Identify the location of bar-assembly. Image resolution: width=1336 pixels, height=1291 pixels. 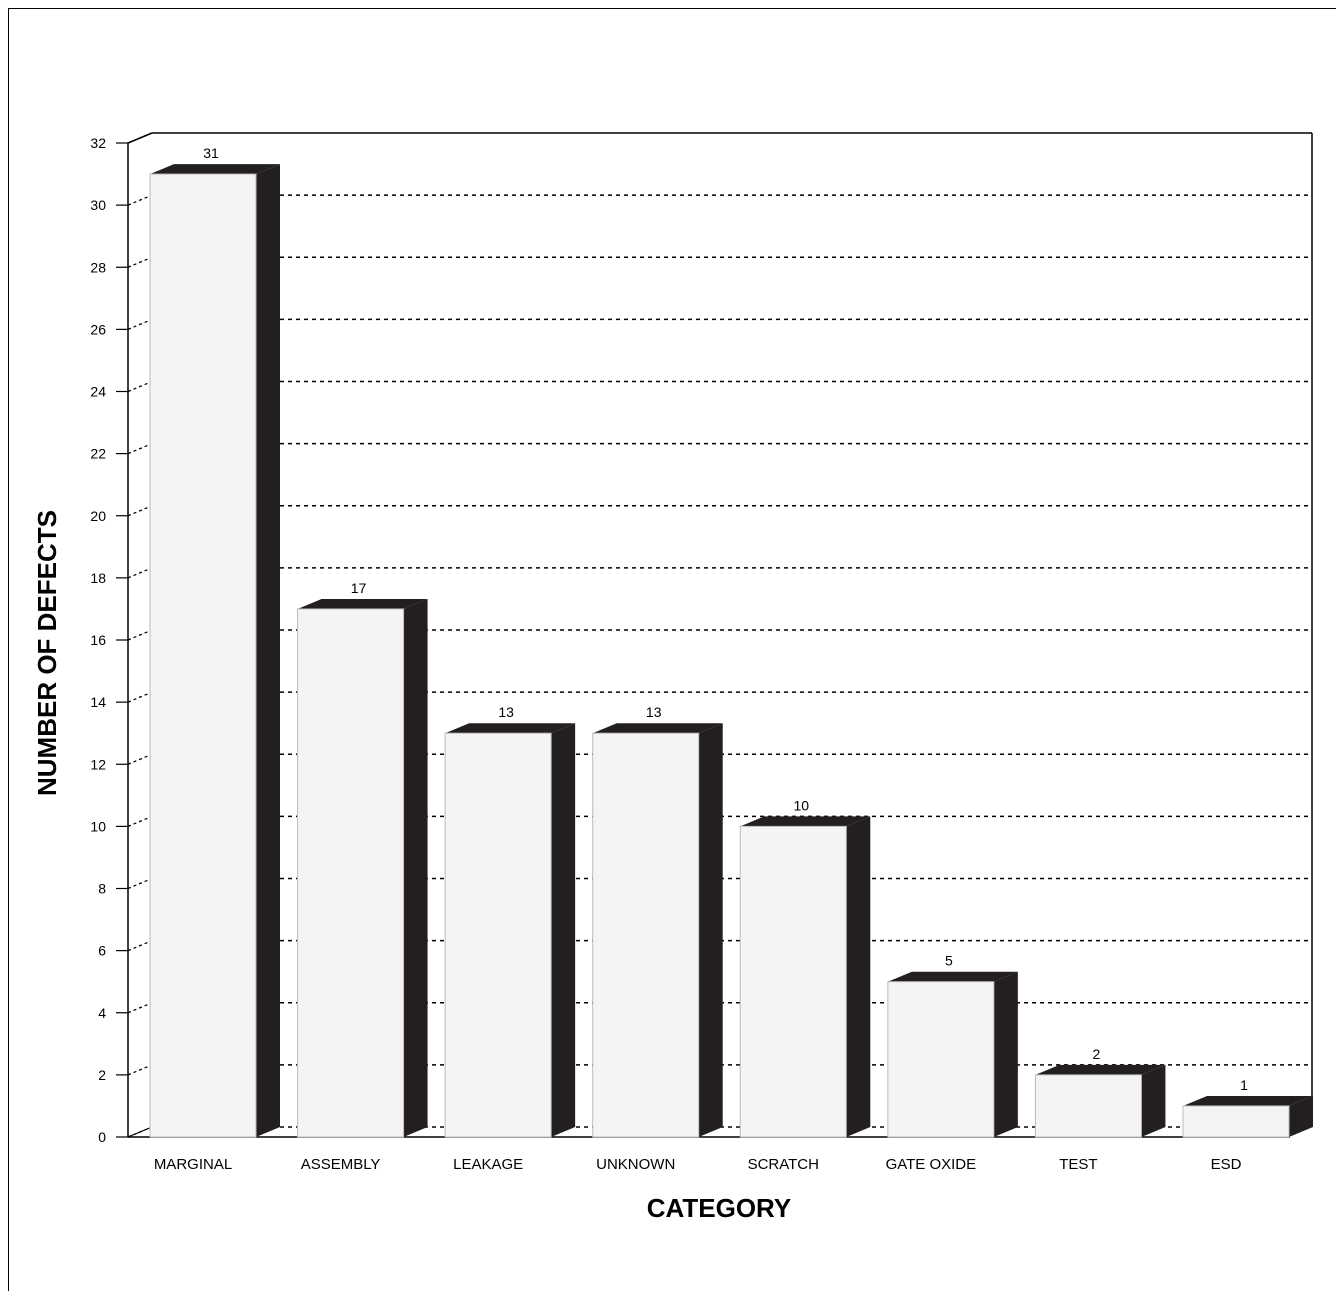
(362, 868).